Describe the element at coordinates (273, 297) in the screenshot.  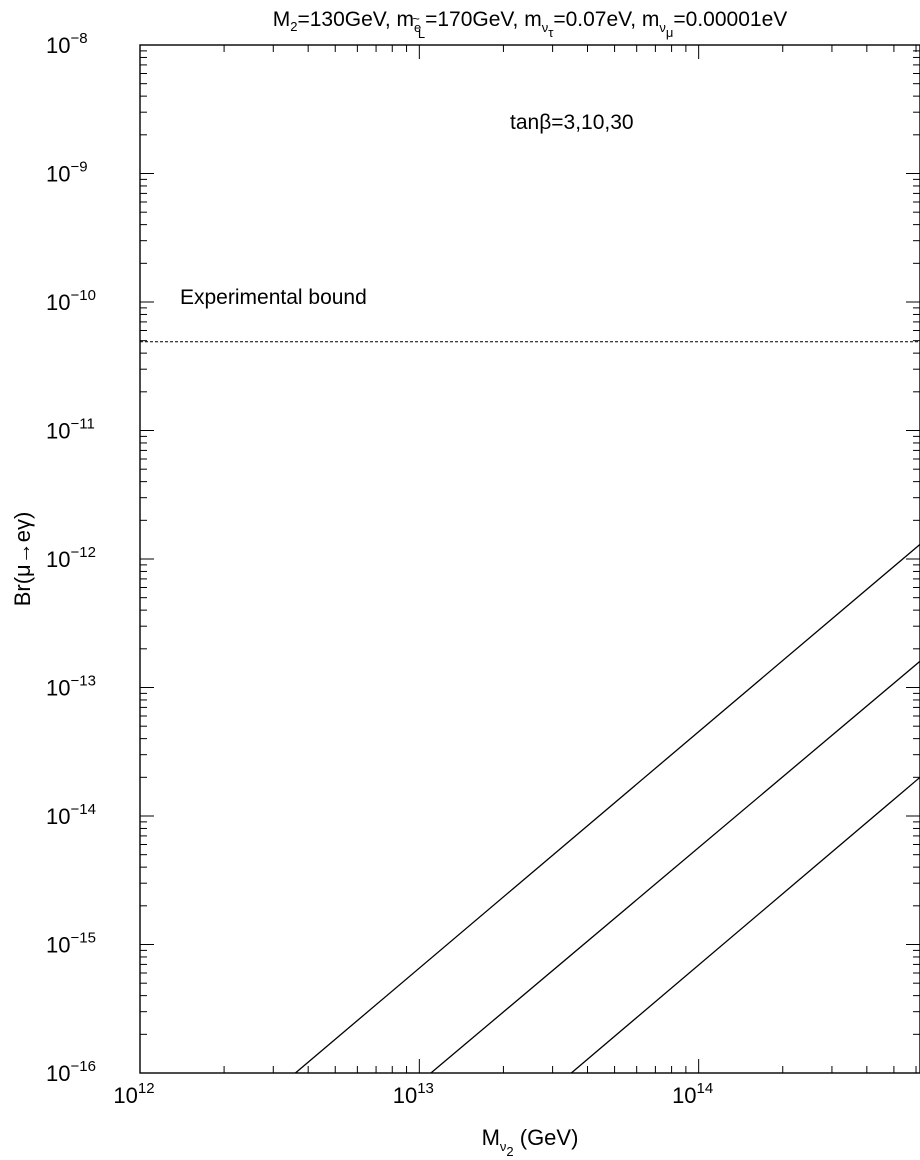
I see `experimental-bound-label: Experimental bound` at that location.